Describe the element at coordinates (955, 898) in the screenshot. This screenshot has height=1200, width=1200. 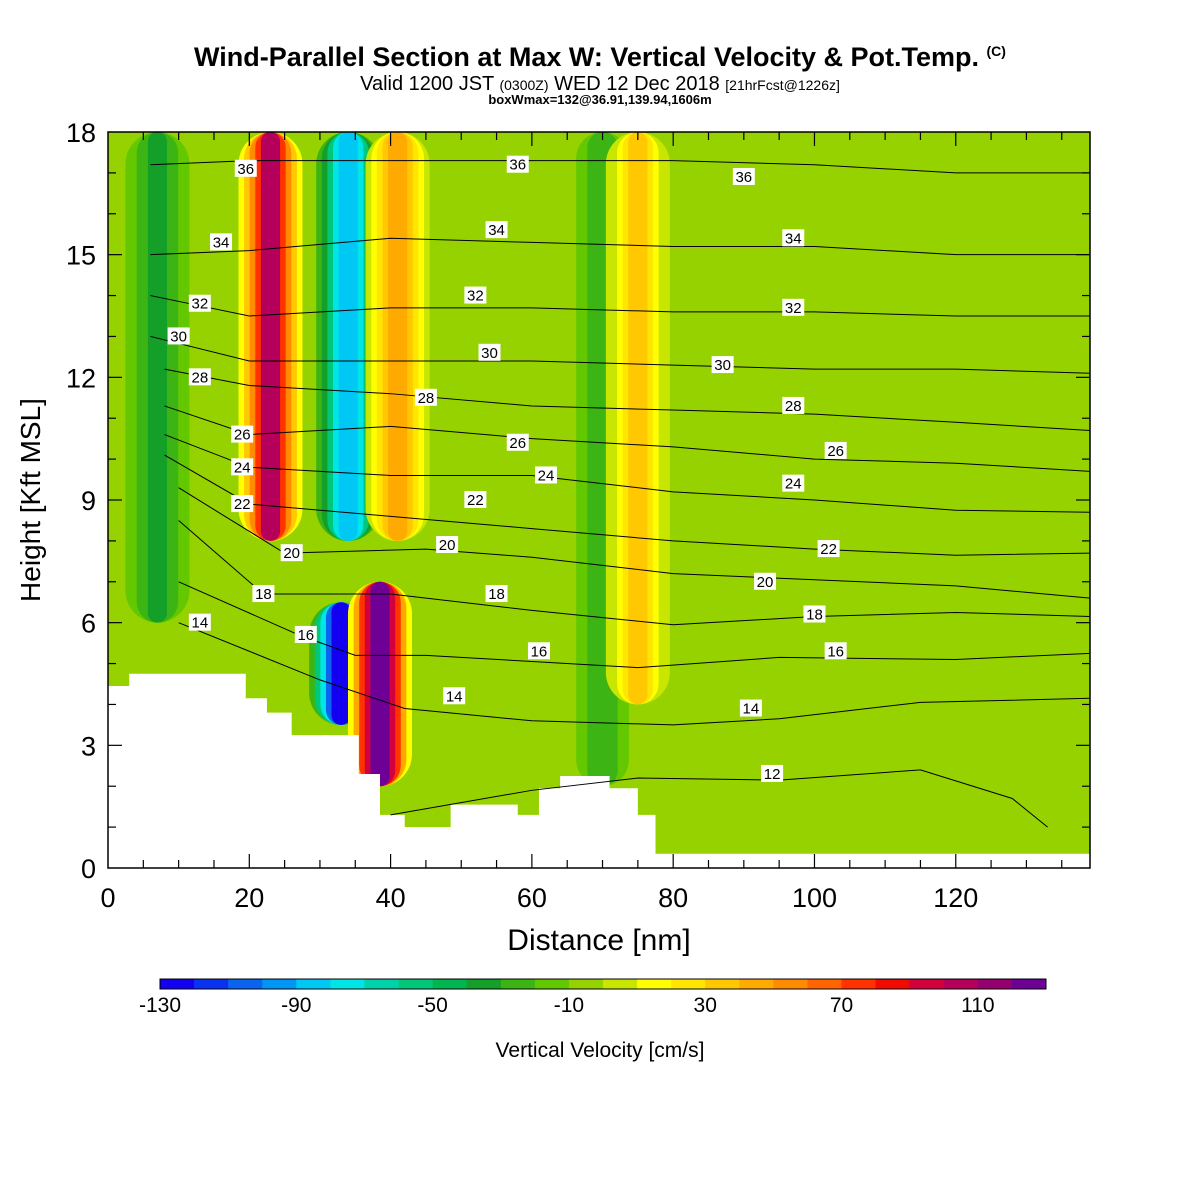
I see `x-tick-label: 120` at that location.